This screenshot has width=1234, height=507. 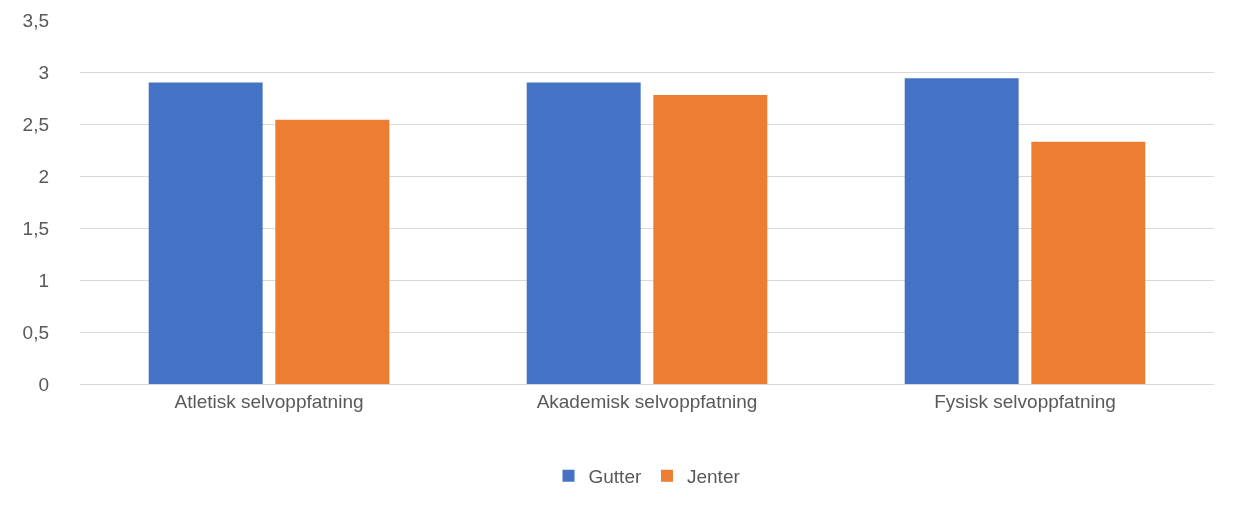 What do you see at coordinates (35, 20) in the screenshot?
I see `y-tick-label: 3,5` at bounding box center [35, 20].